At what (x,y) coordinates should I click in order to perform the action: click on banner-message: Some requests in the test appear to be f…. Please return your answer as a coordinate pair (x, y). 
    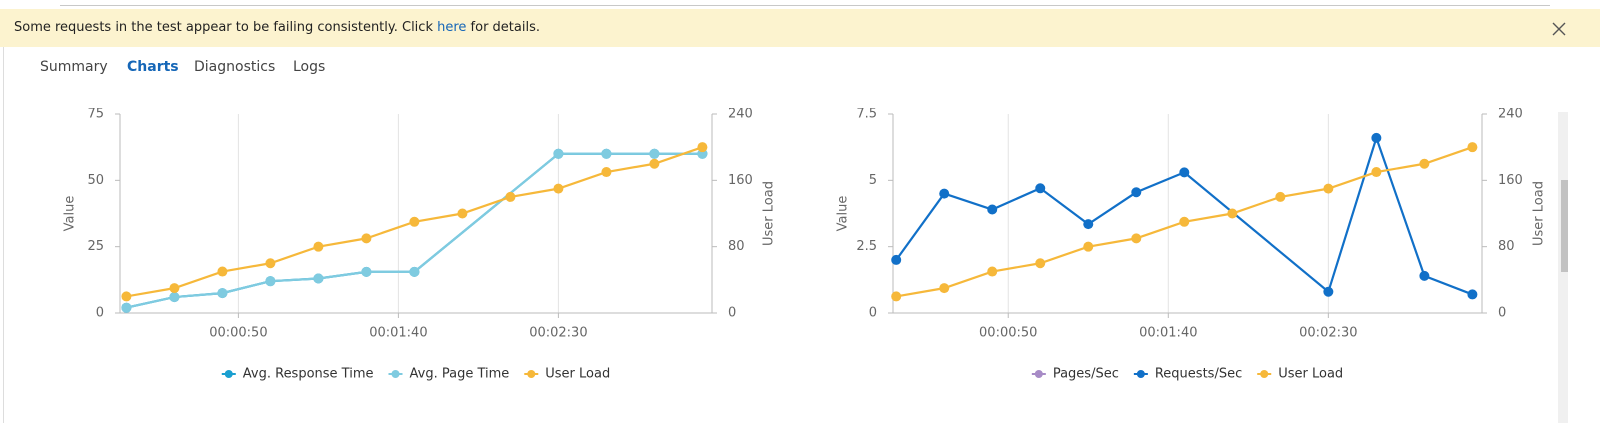
    Looking at the image, I should click on (277, 27).